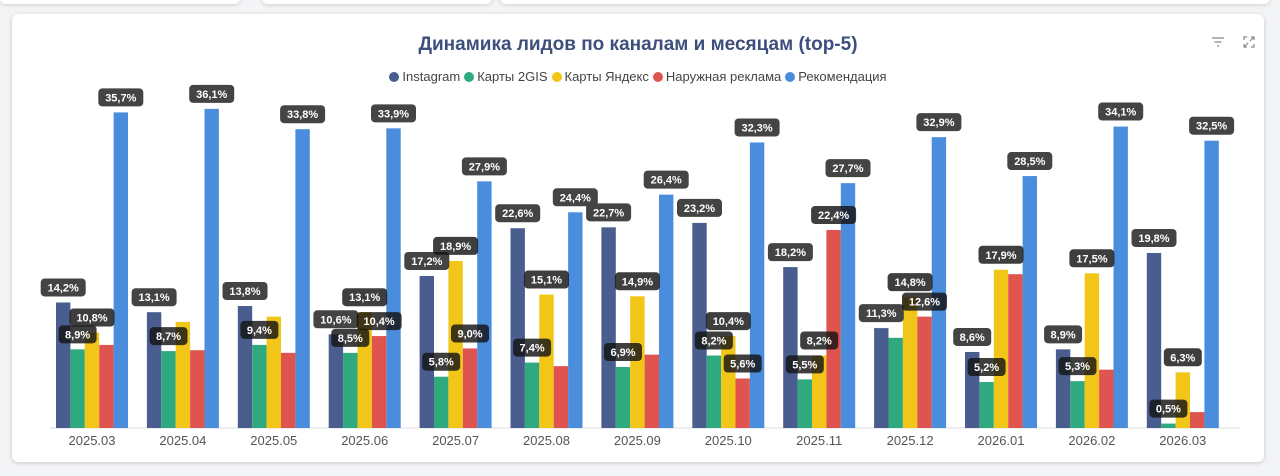  What do you see at coordinates (259, 329) in the screenshot?
I see `data-label: 9,4%` at bounding box center [259, 329].